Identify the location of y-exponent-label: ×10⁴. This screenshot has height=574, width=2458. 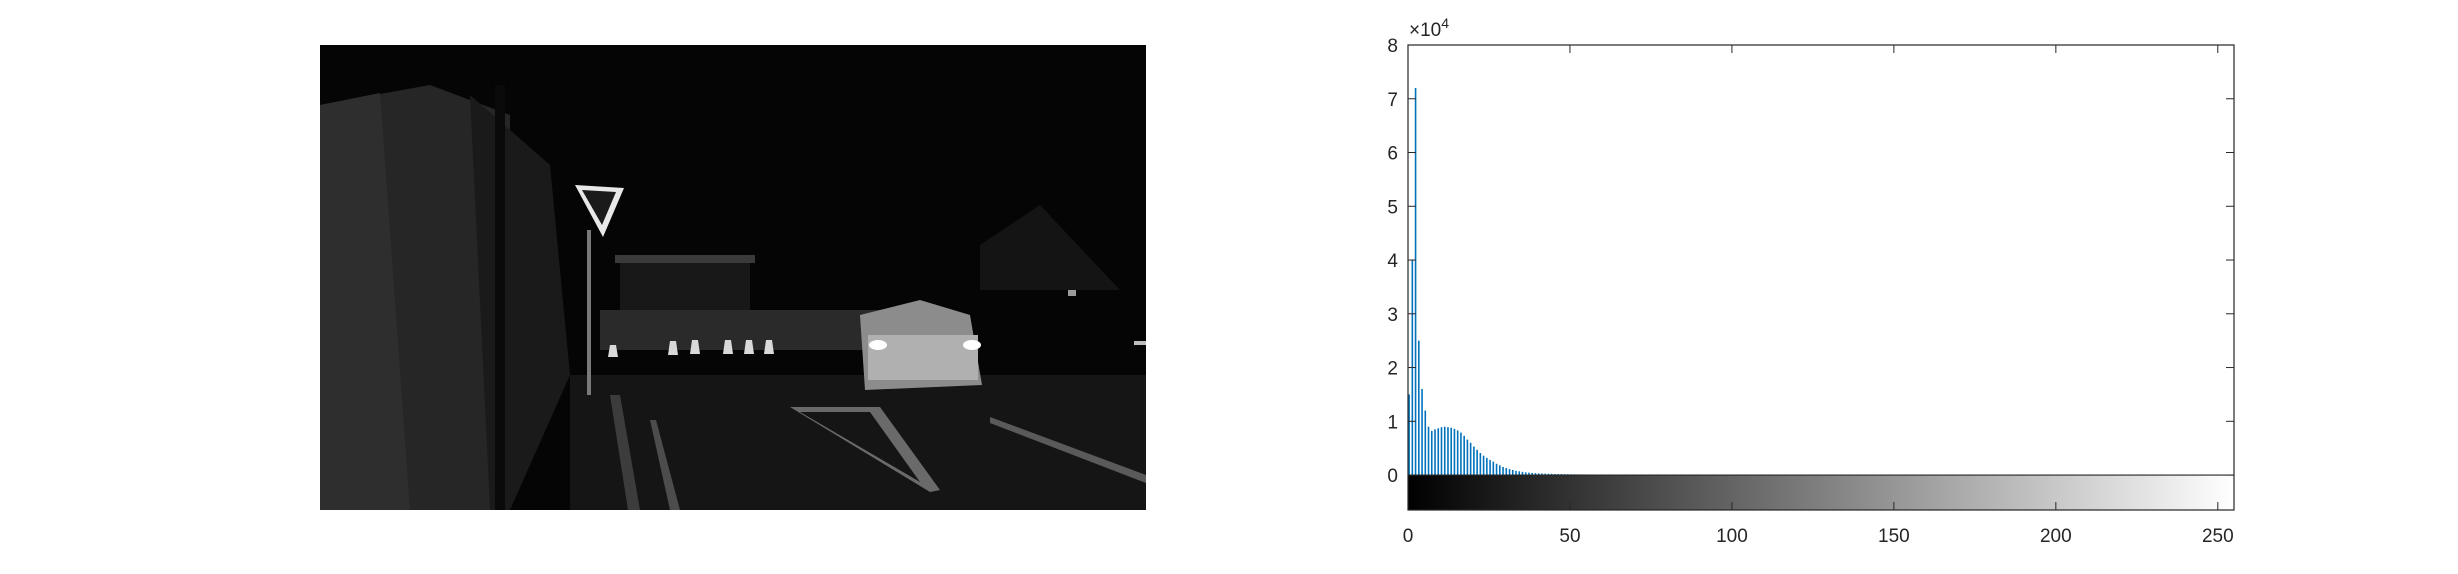
(1429, 28).